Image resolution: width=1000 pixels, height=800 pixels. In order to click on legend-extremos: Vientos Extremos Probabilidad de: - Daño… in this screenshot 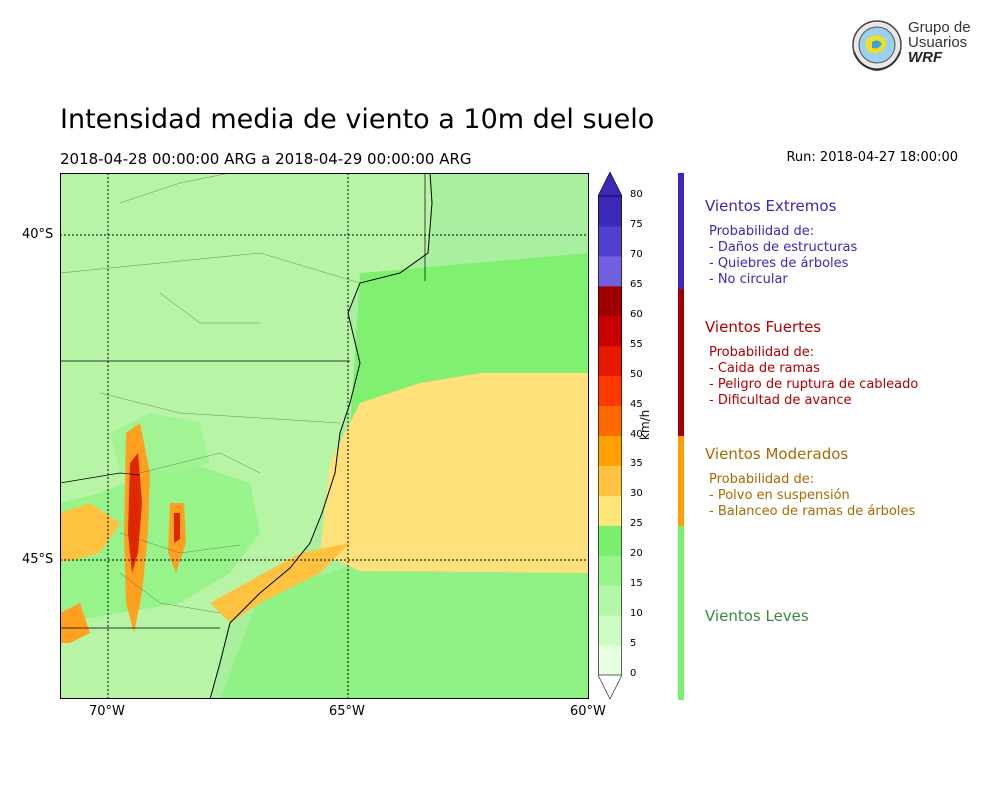, I will do `click(781, 242)`.